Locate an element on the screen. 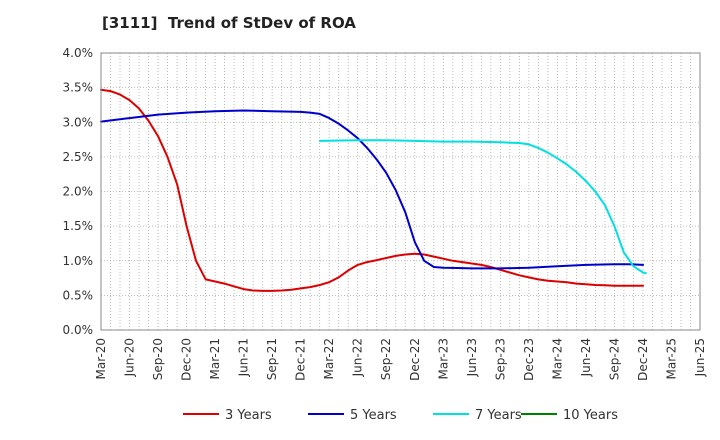 The image size is (720, 440). x-tick-label: Mar-22 is located at coordinates (329, 358).